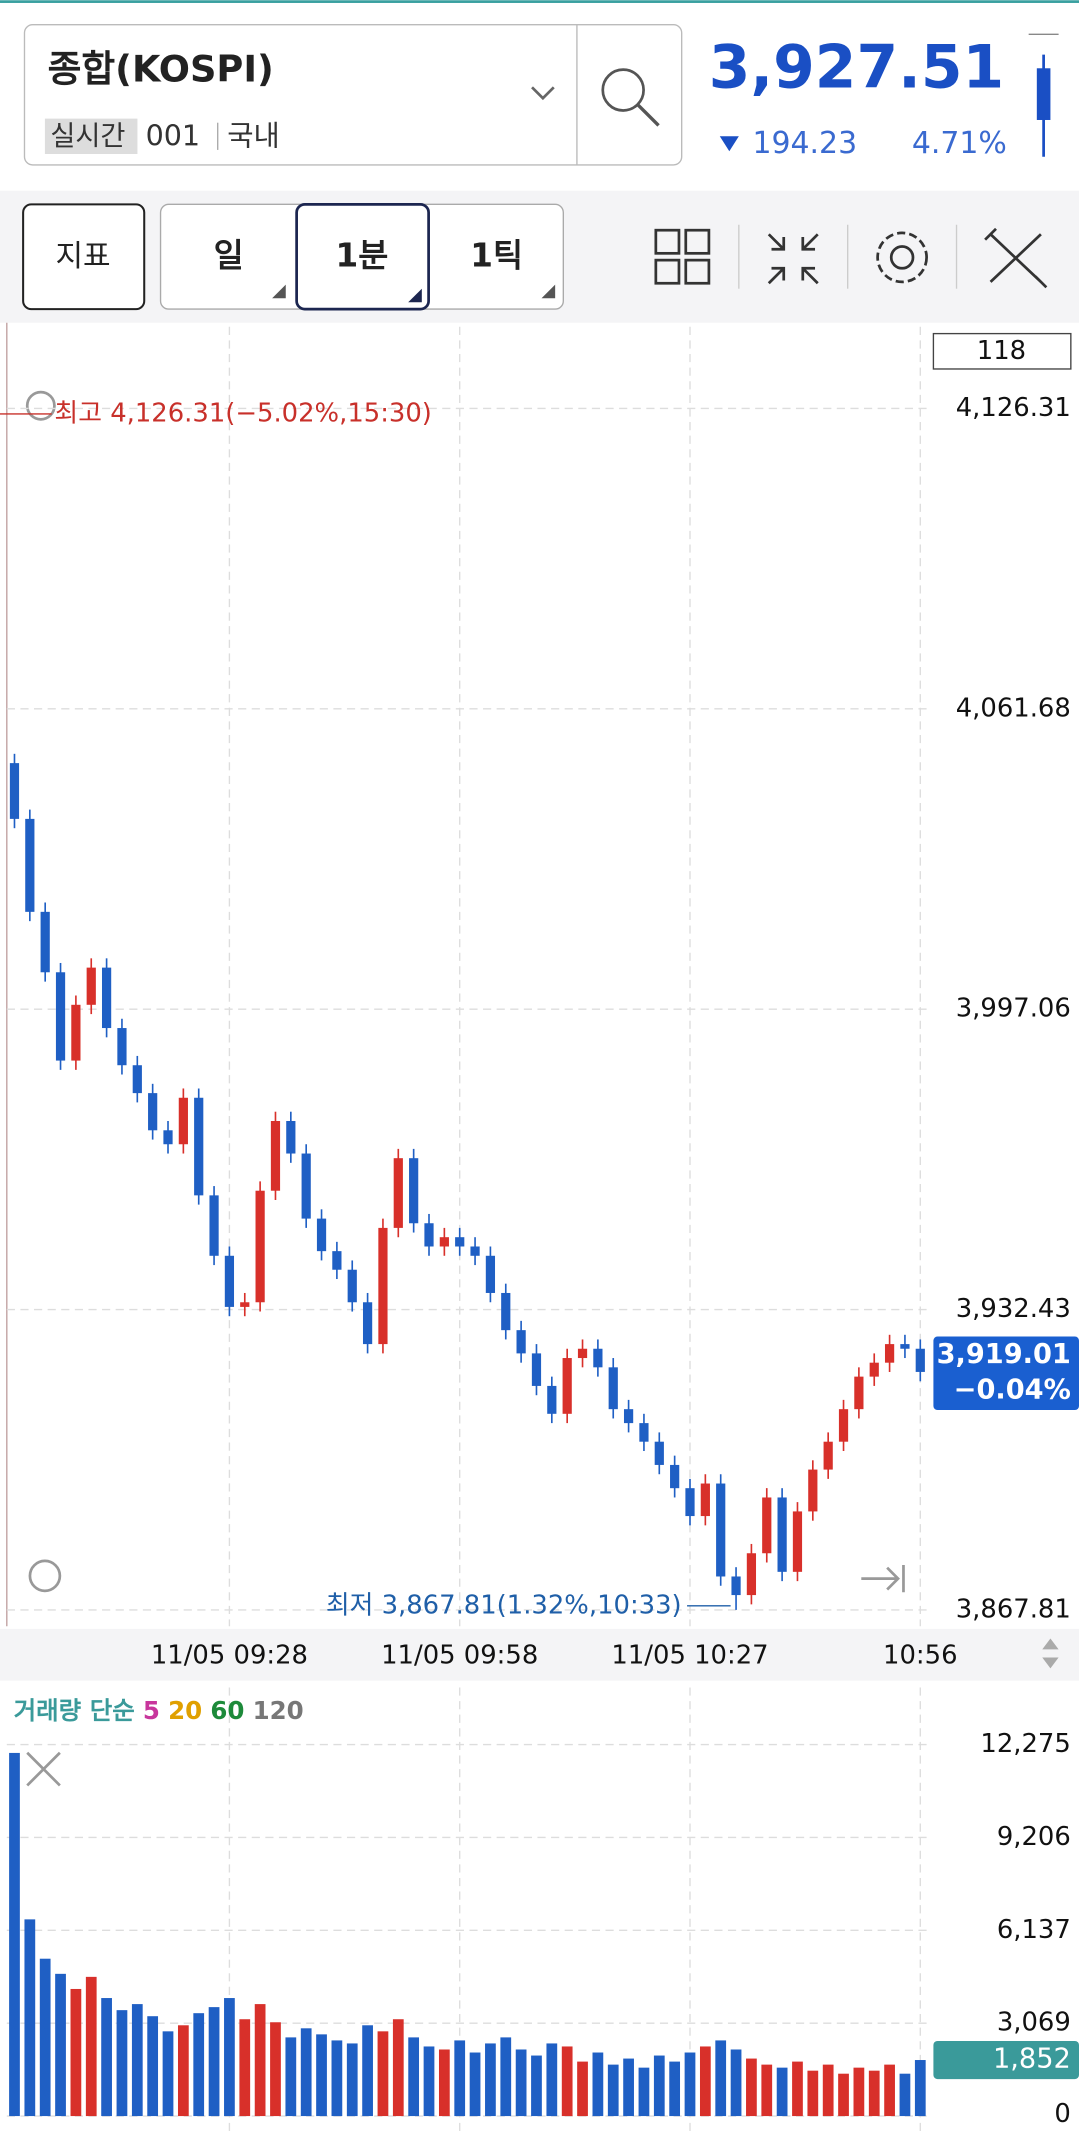 This screenshot has height=2134, width=1079. Describe the element at coordinates (45, 1576) in the screenshot. I see `zoom-out` at that location.